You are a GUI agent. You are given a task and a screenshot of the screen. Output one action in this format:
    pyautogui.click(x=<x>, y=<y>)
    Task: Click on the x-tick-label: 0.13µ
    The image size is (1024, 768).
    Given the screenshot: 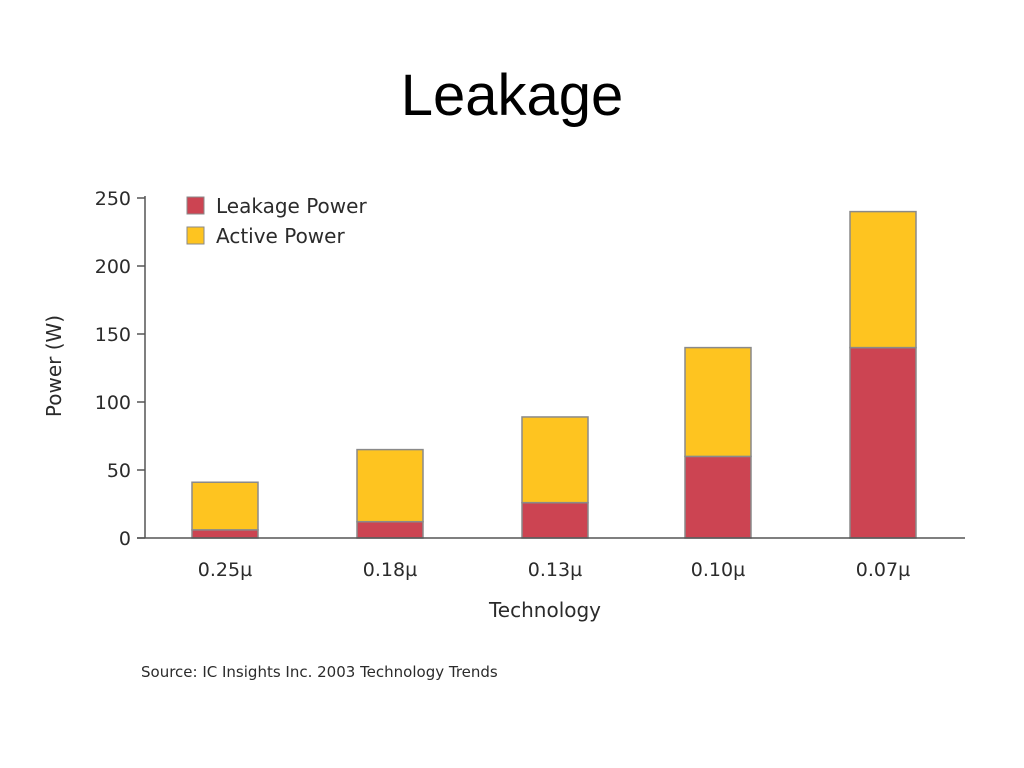 What is the action you would take?
    pyautogui.click(x=555, y=570)
    